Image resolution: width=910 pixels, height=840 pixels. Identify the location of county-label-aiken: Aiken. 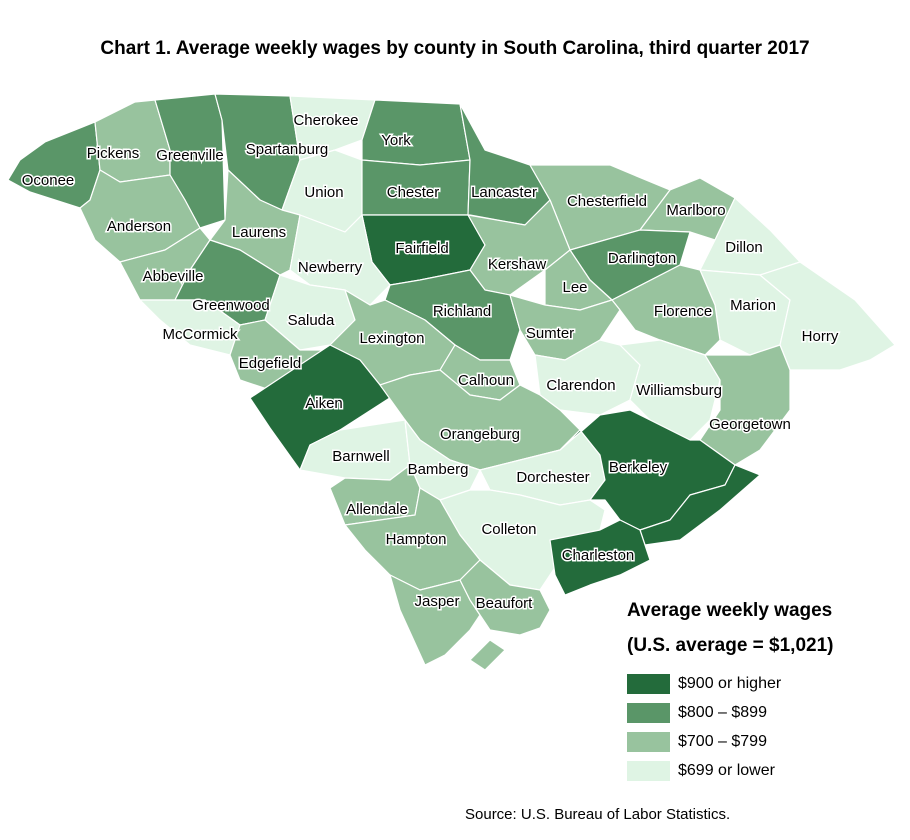
(324, 403).